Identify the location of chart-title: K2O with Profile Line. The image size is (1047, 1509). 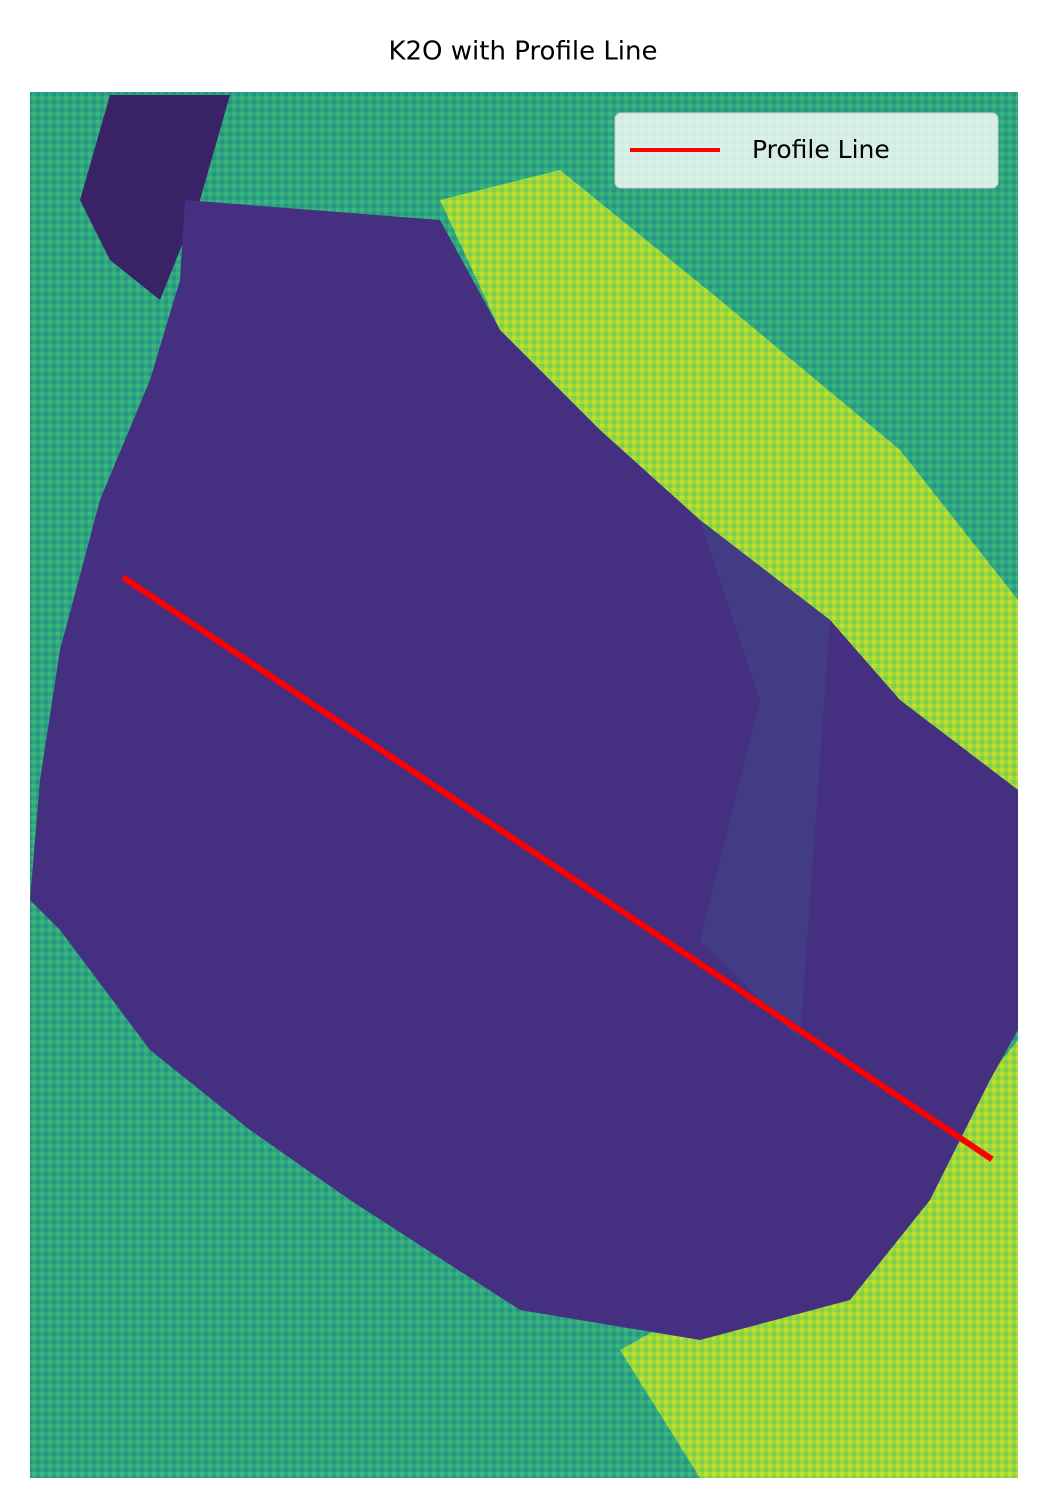
(522, 52).